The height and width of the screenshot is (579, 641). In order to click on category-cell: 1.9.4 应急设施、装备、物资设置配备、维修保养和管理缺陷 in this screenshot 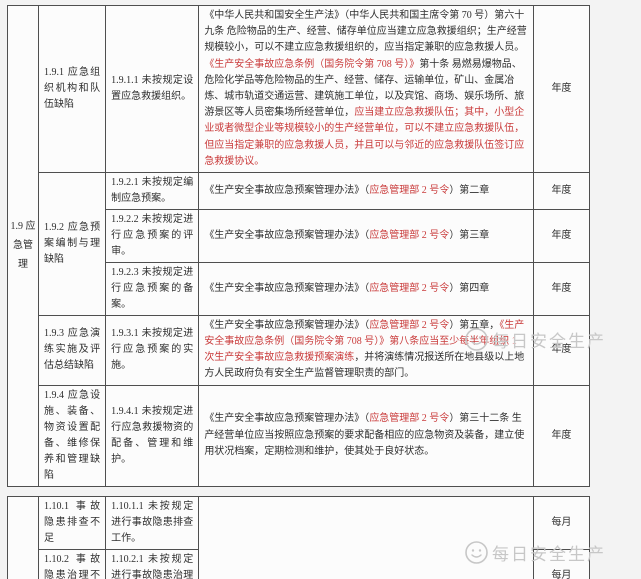, I will do `click(72, 435)`.